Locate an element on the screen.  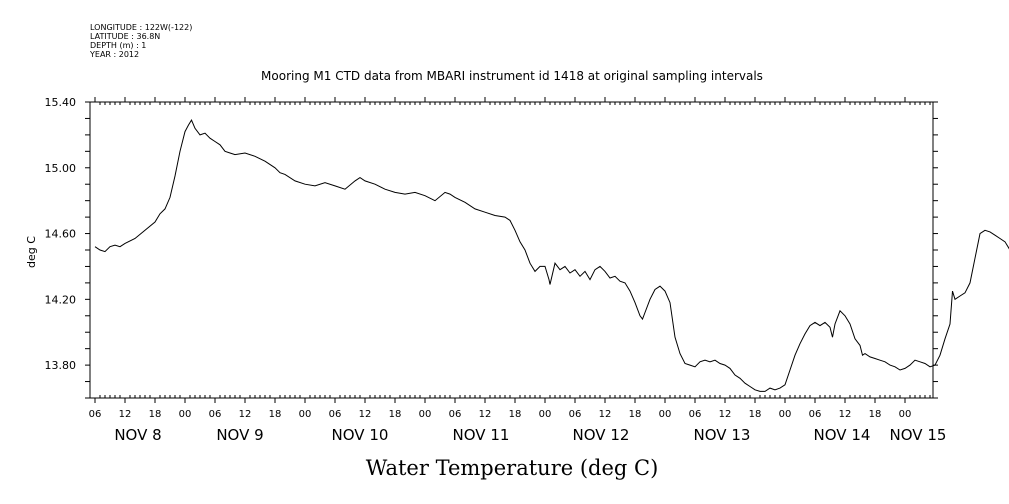
metadata-latitude: LATITUDE : 36.8N is located at coordinates (125, 36).